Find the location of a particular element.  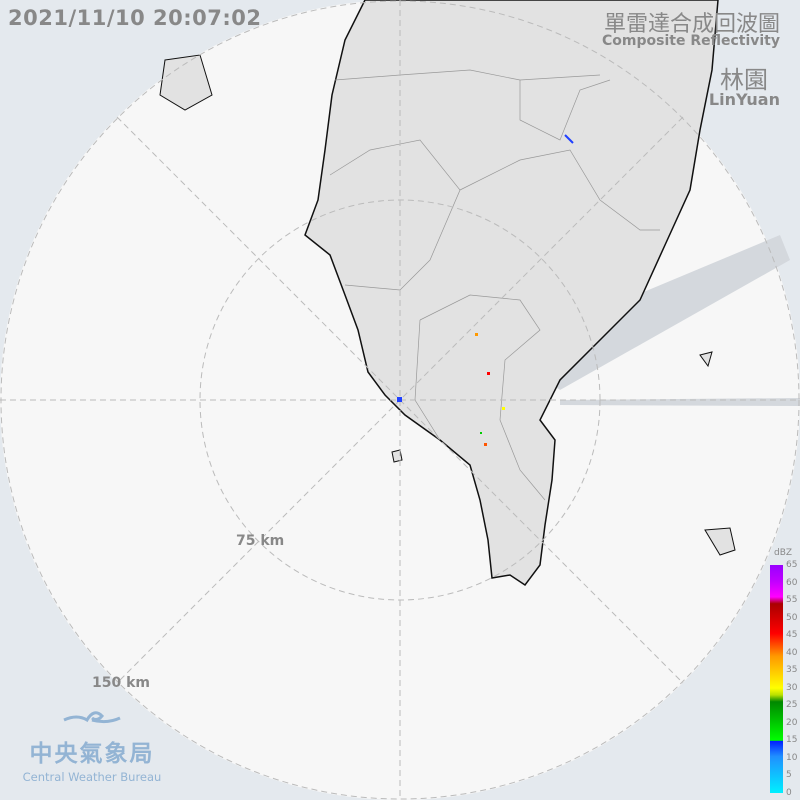

station-zh: 林園 is located at coordinates (744, 80).